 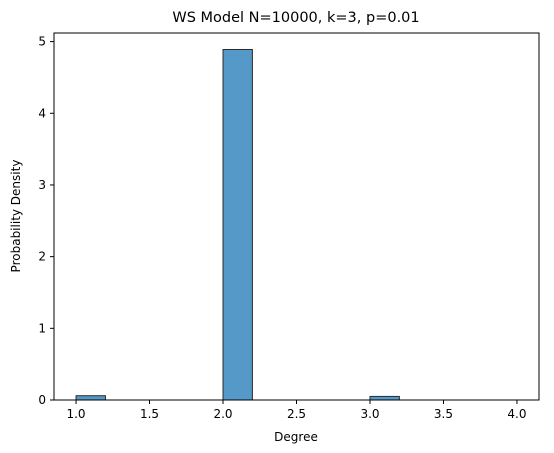 I want to click on x-tick-label: 2.0, so click(x=222, y=414).